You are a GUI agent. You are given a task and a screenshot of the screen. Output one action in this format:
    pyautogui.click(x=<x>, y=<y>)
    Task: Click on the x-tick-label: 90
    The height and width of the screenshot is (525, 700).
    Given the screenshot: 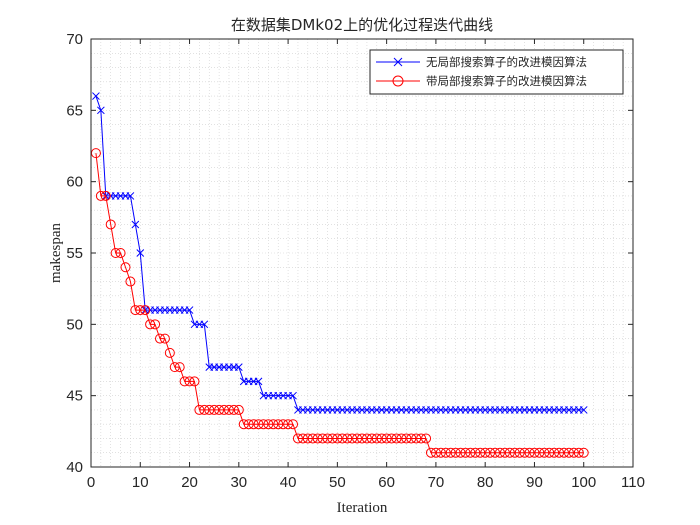 What is the action you would take?
    pyautogui.click(x=534, y=482)
    